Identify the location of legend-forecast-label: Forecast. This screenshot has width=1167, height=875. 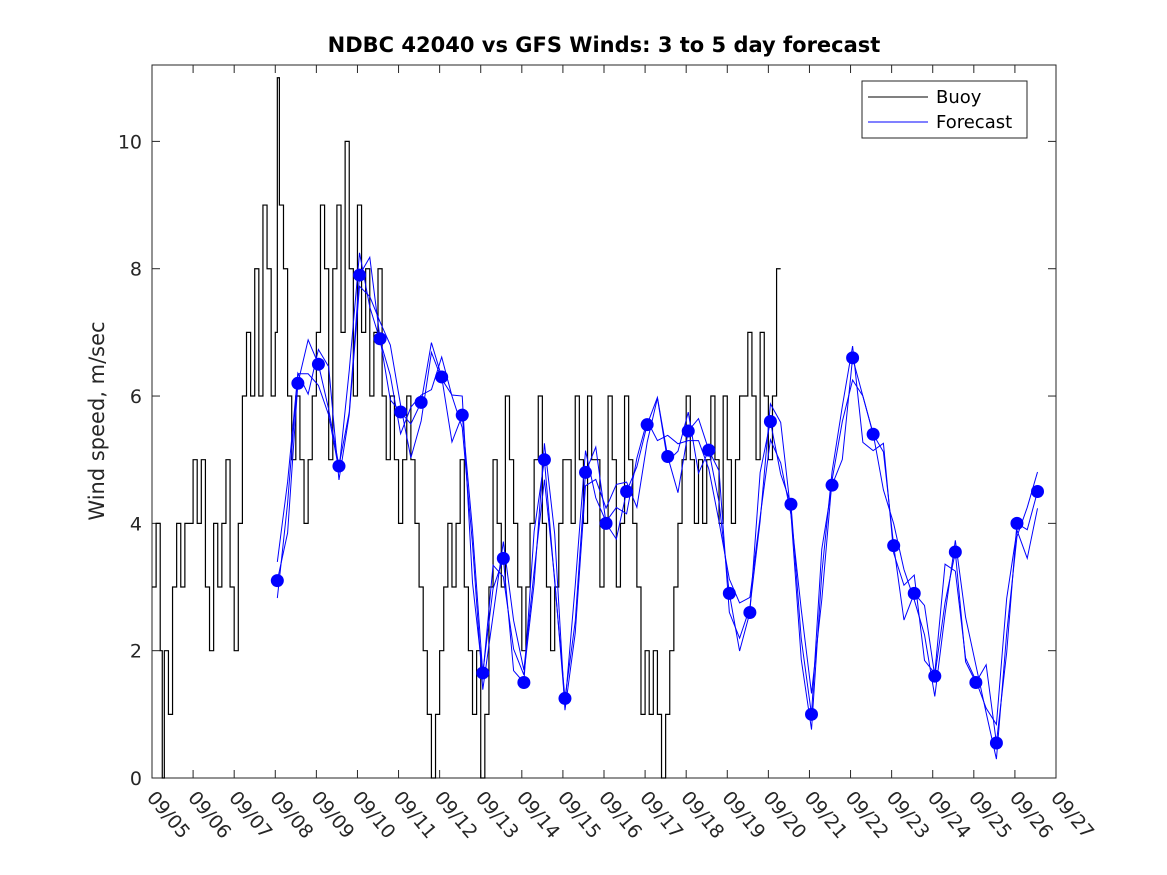
(974, 122).